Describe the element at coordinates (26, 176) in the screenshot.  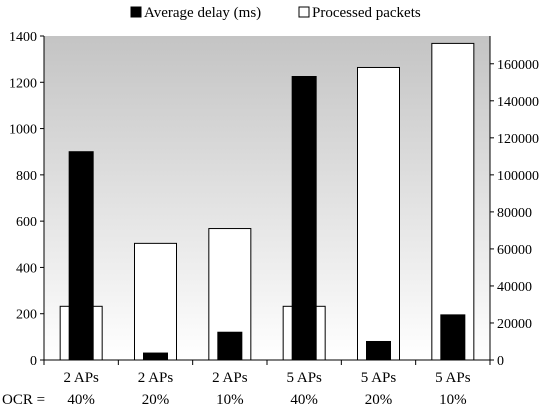
I see `left-tick-label: 800` at that location.